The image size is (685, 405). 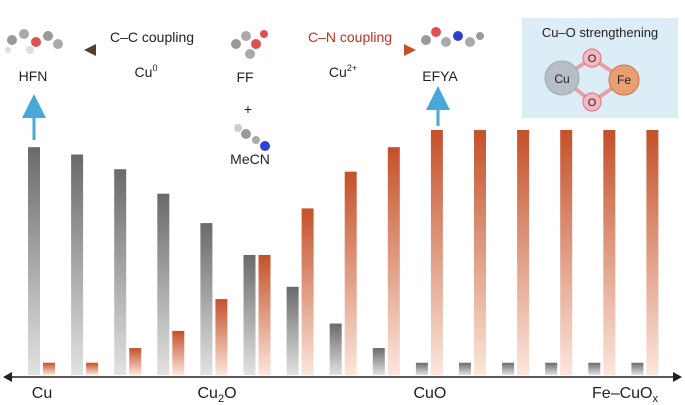 What do you see at coordinates (655, 399) in the screenshot?
I see `x-label-sub: x` at bounding box center [655, 399].